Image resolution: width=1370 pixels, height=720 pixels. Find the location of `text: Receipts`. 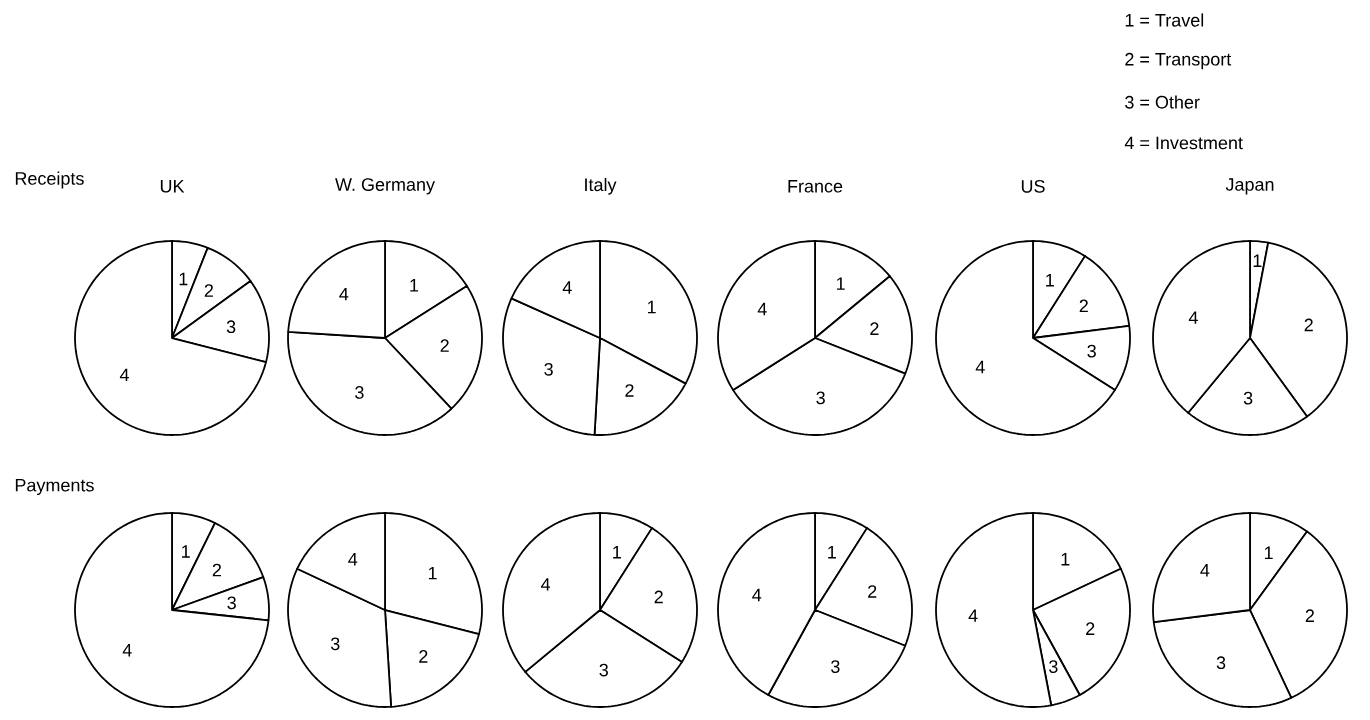

text: Receipts is located at coordinates (49, 180).